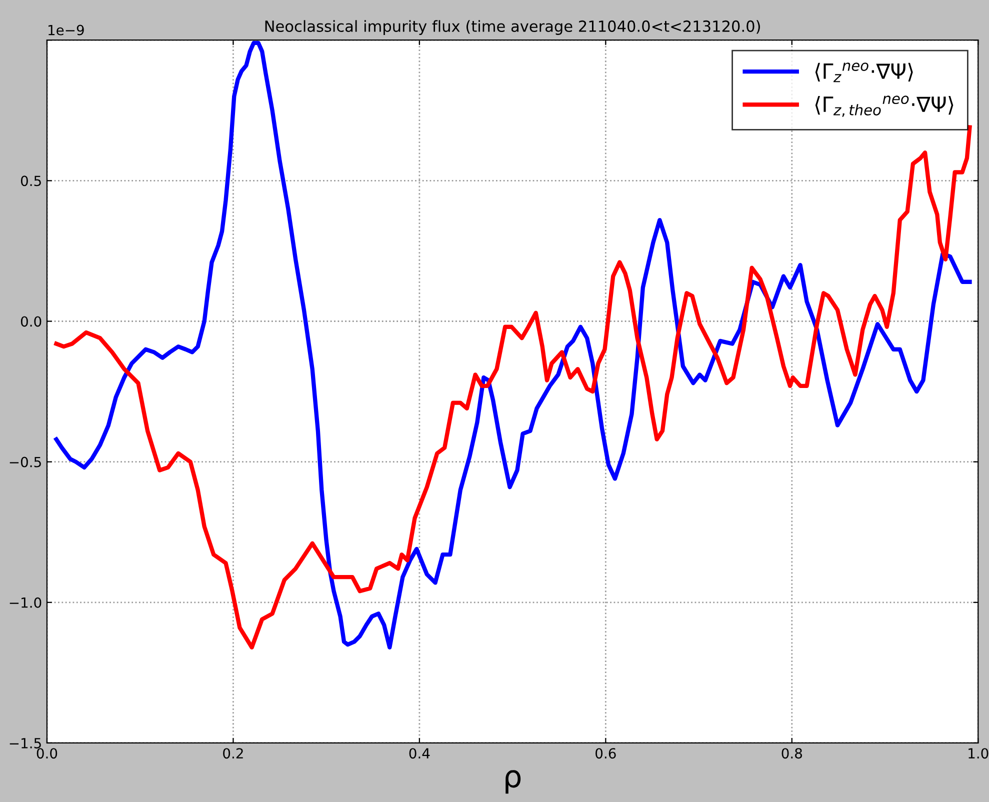  Describe the element at coordinates (30, 181) in the screenshot. I see `y-tick-label: 0.5` at that location.